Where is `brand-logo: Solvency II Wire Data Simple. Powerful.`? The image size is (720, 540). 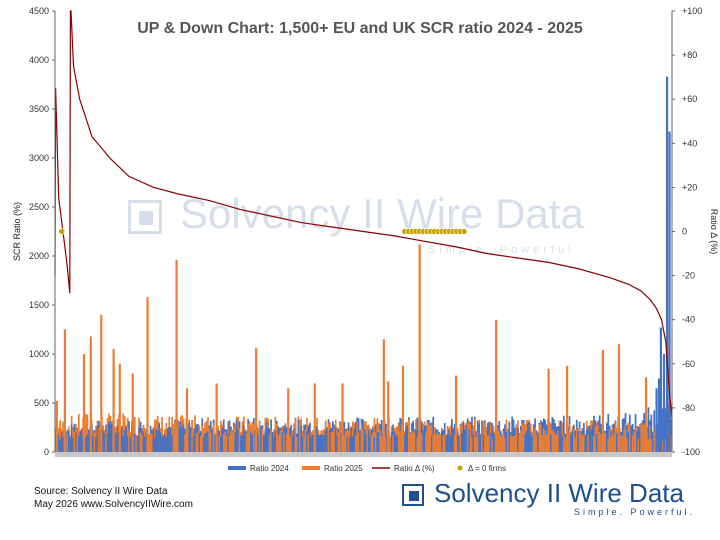
brand-logo: Solvency II Wire Data Simple. Powerful. is located at coordinates (548, 499).